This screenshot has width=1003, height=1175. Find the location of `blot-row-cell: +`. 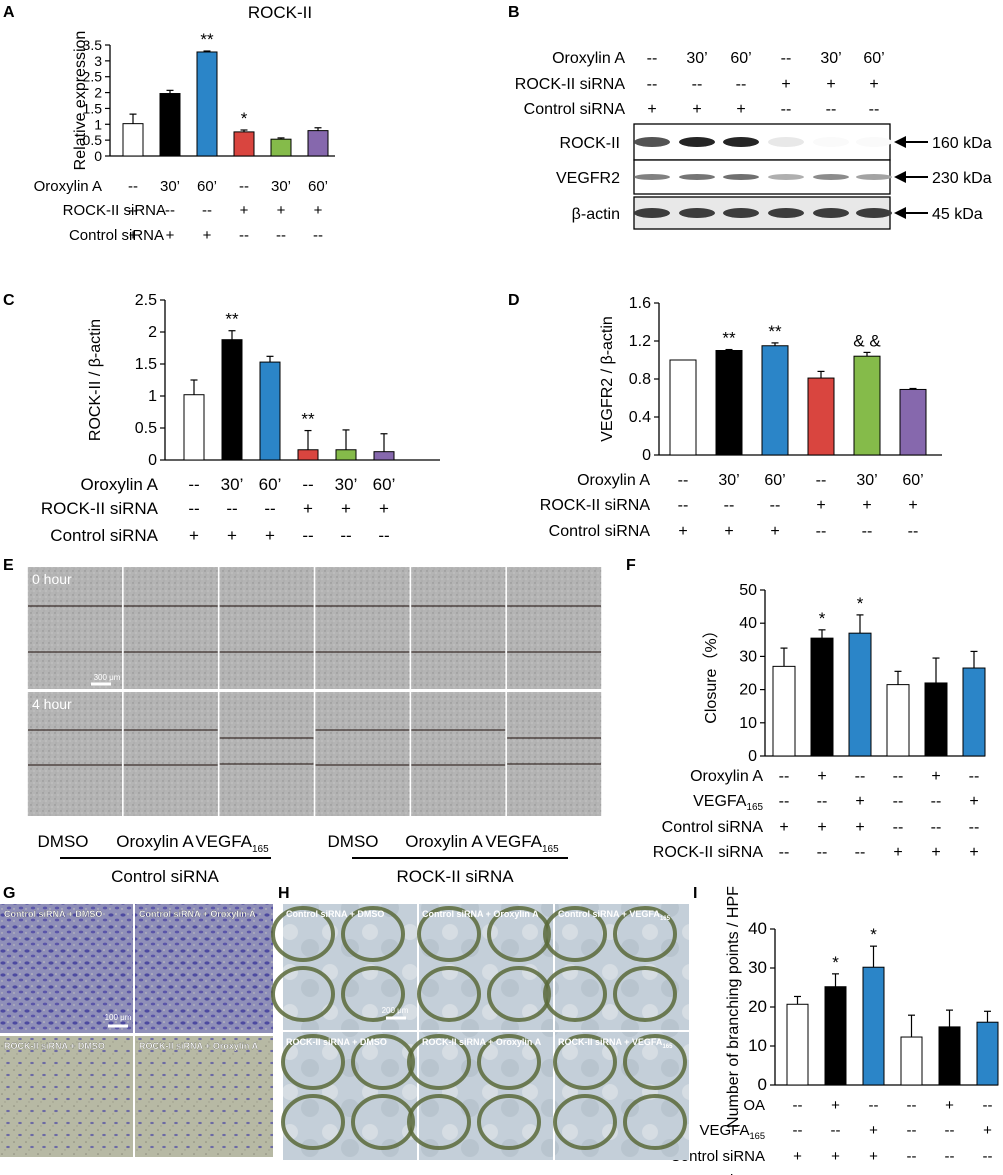

blot-row-cell: + is located at coordinates (785, 84).